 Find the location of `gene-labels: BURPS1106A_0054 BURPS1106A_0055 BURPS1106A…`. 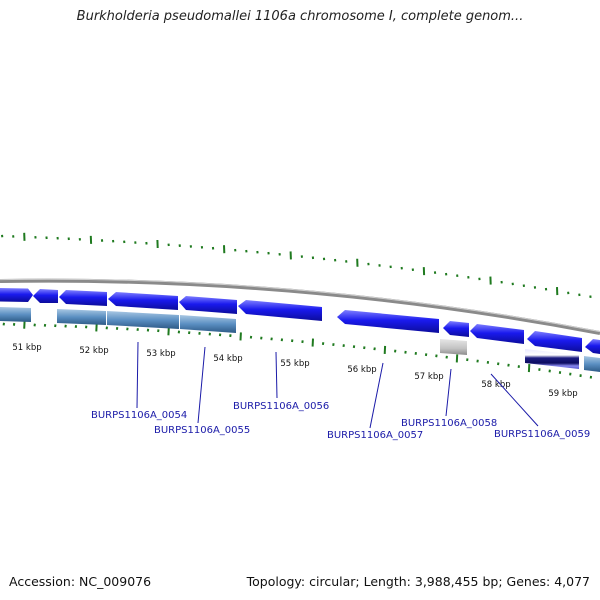

gene-labels: BURPS1106A_0054 BURPS1106A_0055 BURPS1106A… is located at coordinates (340, 391).